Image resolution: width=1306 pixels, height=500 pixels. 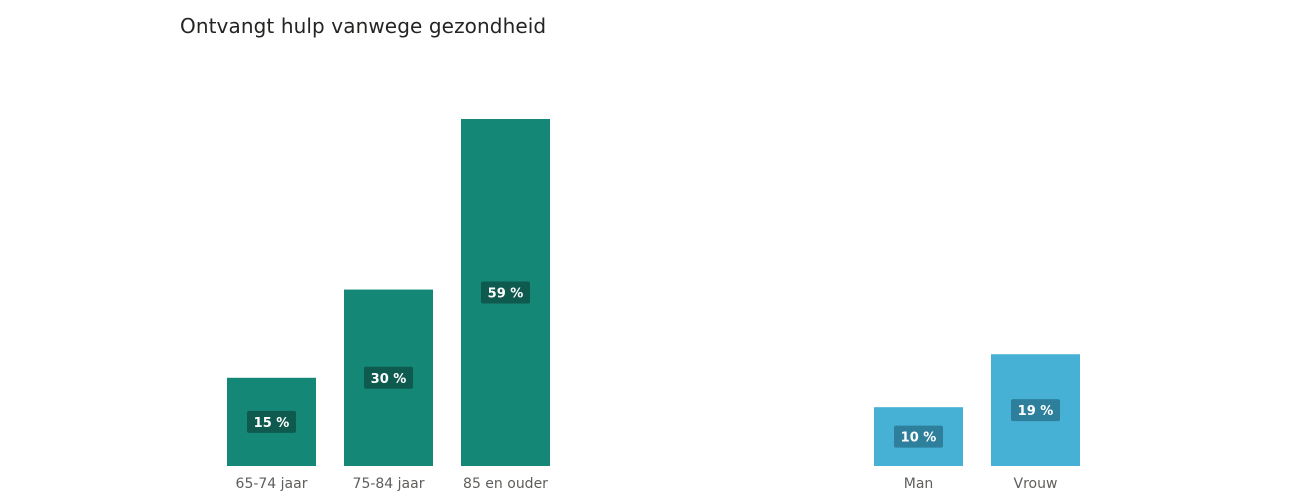 I want to click on data-label: 30 %, so click(x=389, y=379).